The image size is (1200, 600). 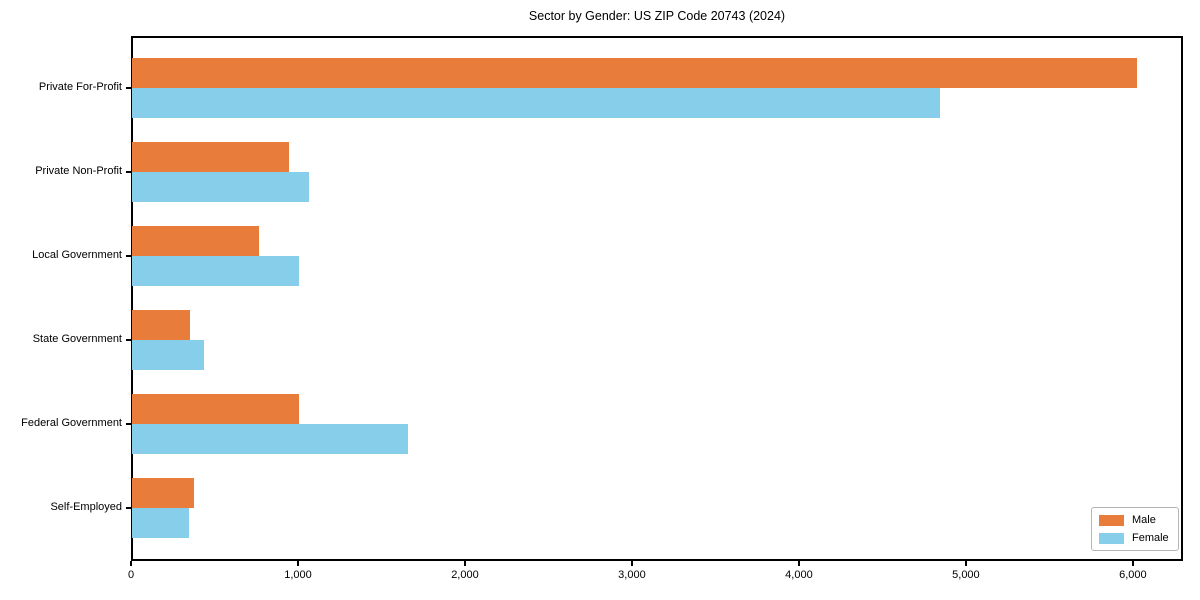 I want to click on x-tick-label: 1,000, so click(x=298, y=575).